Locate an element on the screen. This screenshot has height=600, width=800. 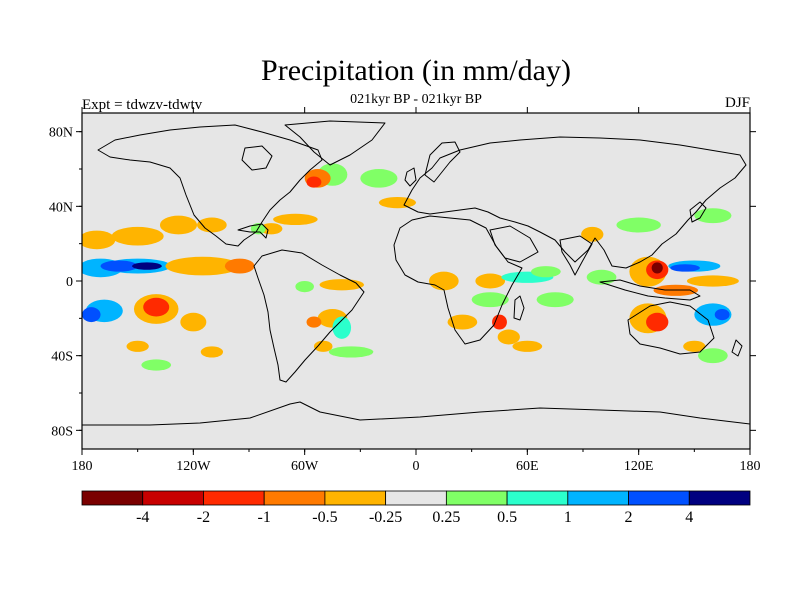
coastline-new-zealand is located at coordinates (737, 348).